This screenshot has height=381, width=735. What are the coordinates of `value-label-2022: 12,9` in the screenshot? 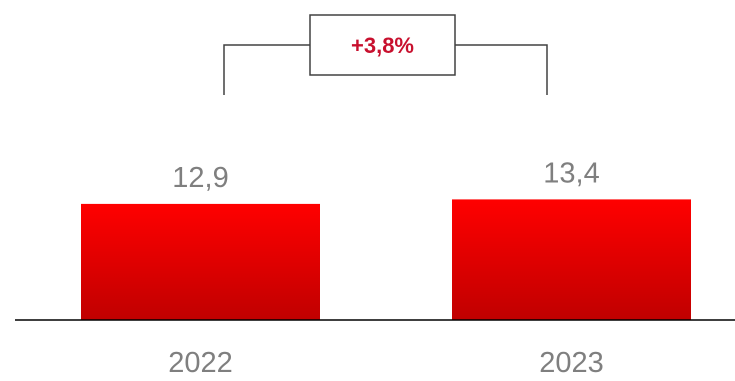 It's located at (200, 178).